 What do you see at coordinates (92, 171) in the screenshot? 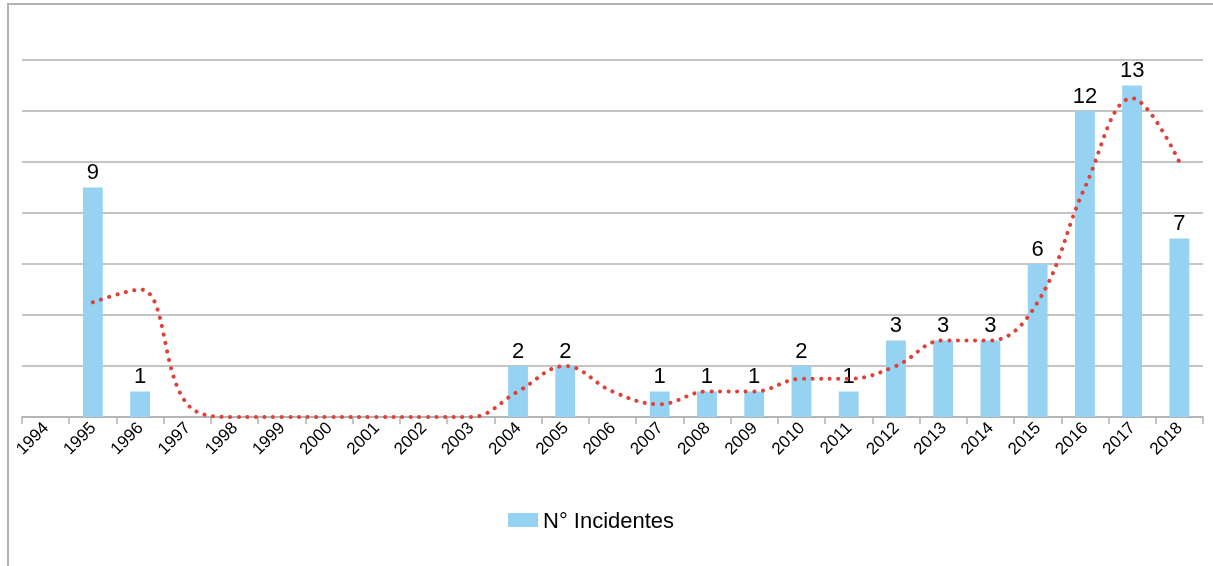
I see `data-label: 9` at bounding box center [92, 171].